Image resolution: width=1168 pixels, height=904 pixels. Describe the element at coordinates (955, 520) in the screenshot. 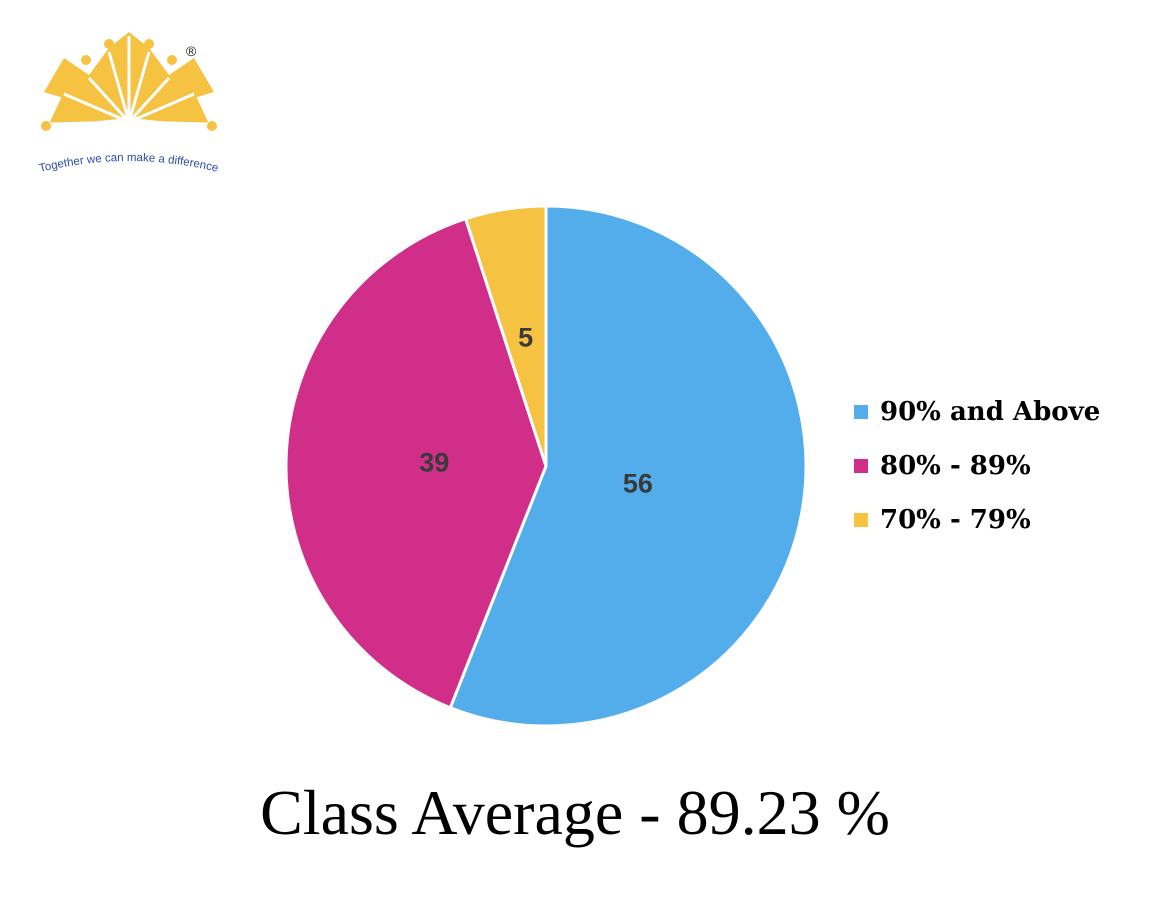

I see `legend-label-3: 70% - 79%` at that location.